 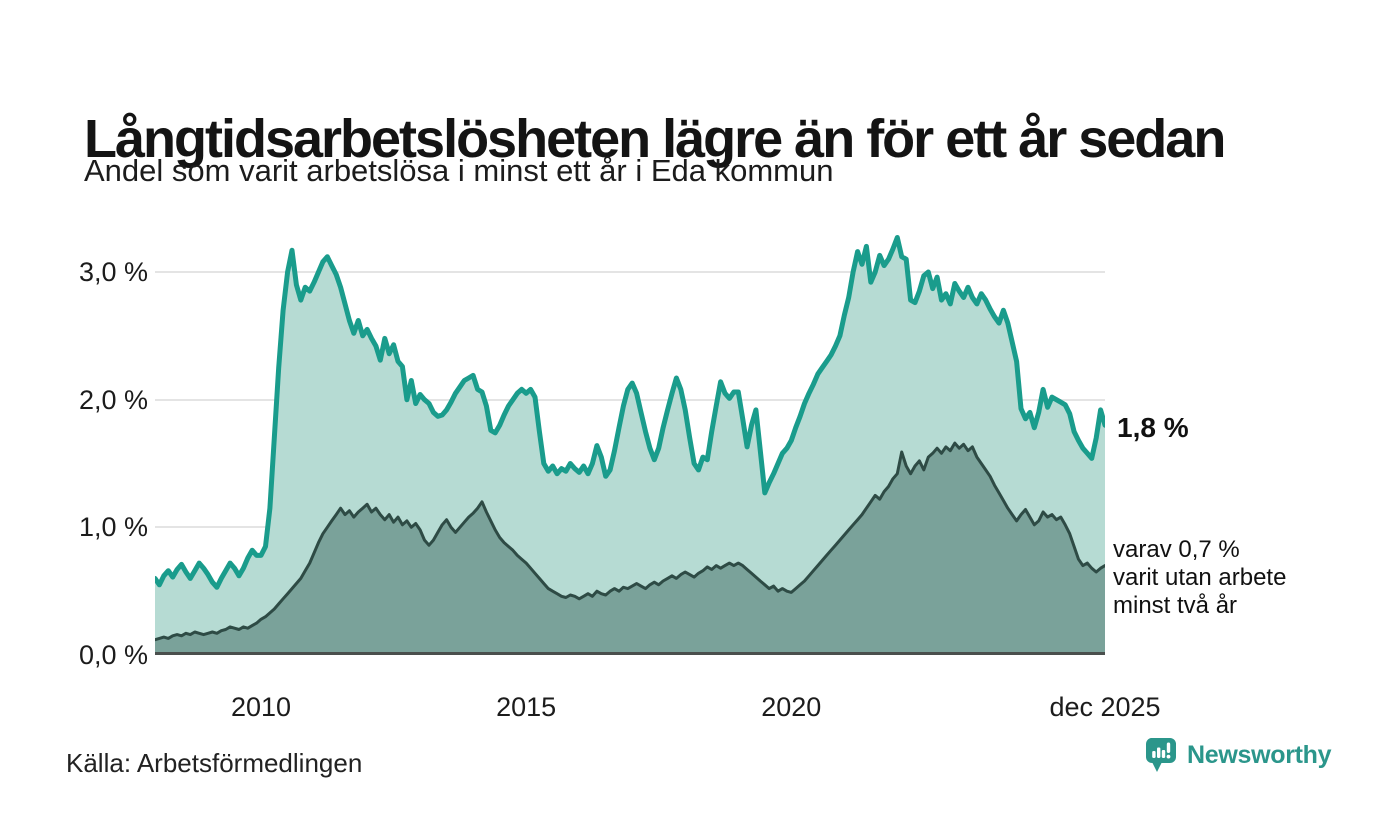 I want to click on secondary-note-line-2: varit utan arbete, so click(x=1200, y=577).